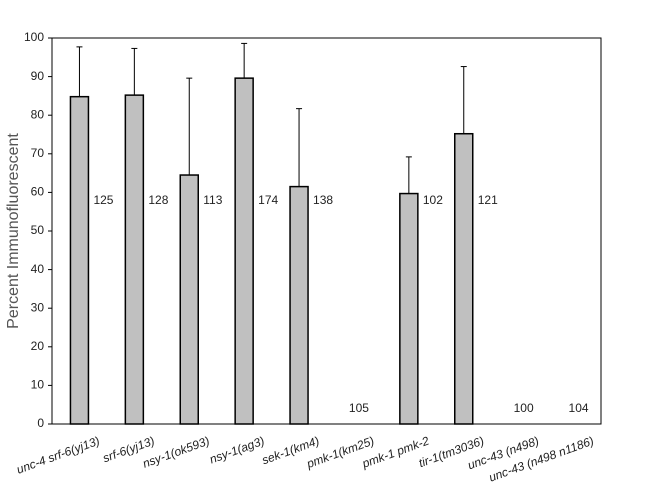 This screenshot has height=492, width=656. I want to click on y-tick-label: 100, so click(34, 37).